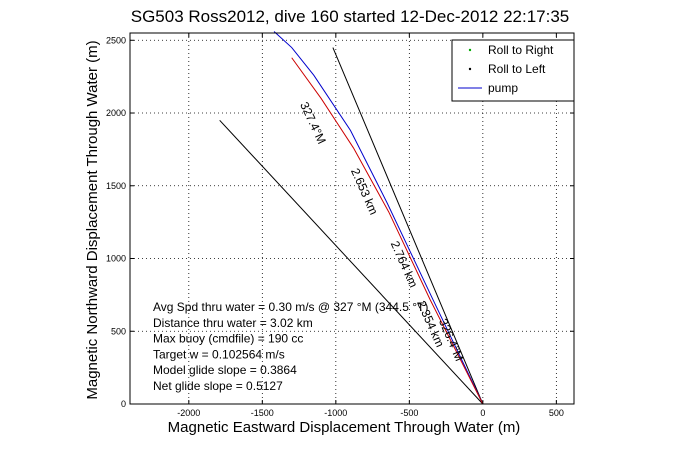  What do you see at coordinates (118, 331) in the screenshot?
I see `y-tick-label: 500` at bounding box center [118, 331].